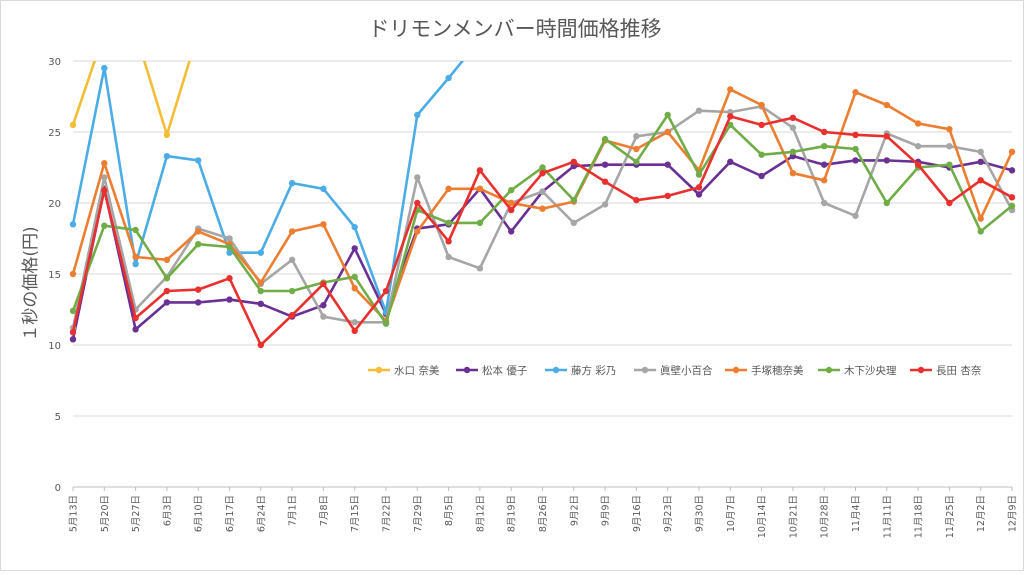  What do you see at coordinates (293, 510) in the screenshot?
I see `x-tick-label: 7月1日` at bounding box center [293, 510].